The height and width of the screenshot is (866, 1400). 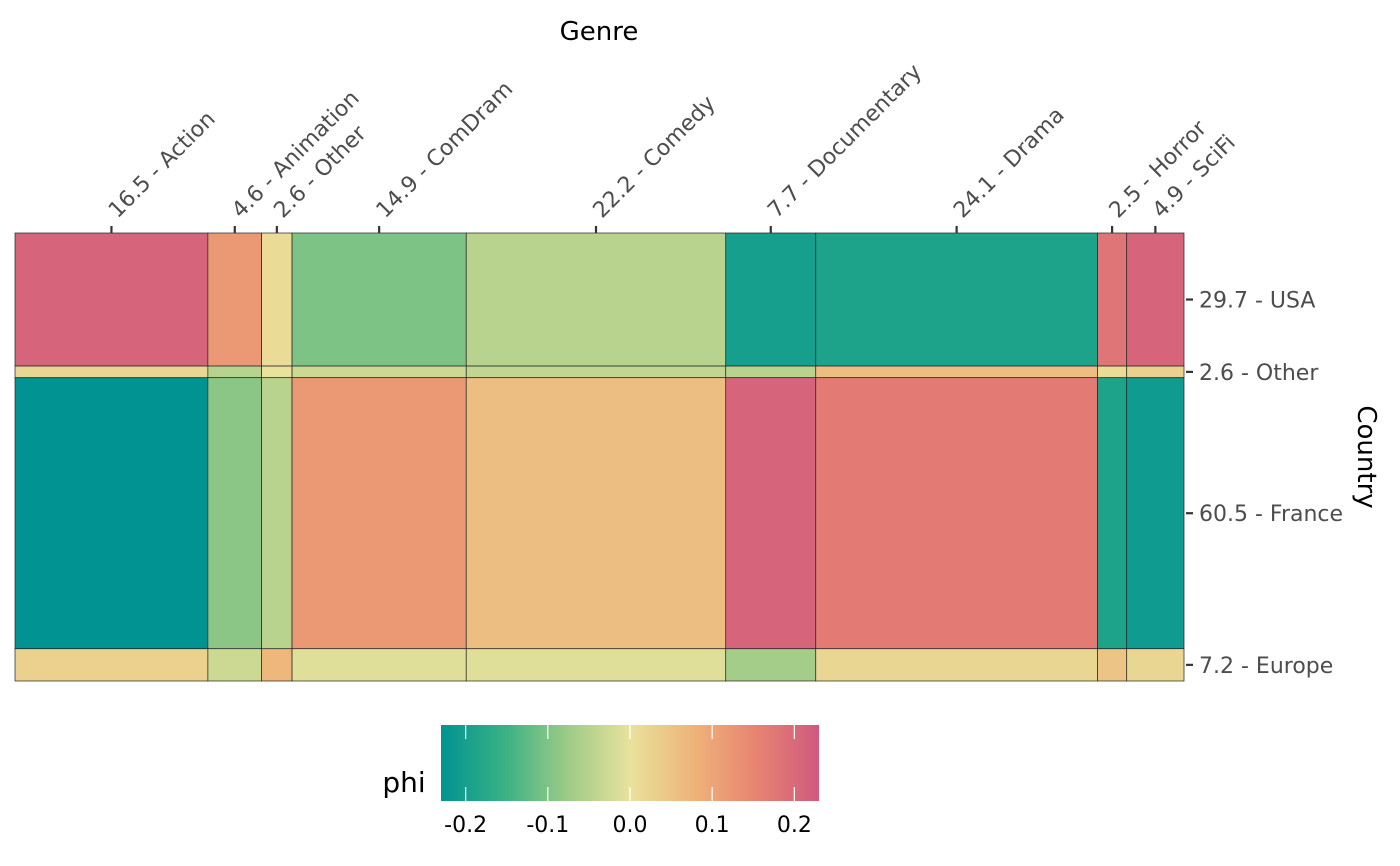 What do you see at coordinates (379, 665) in the screenshot?
I see `tile-r3-c3` at bounding box center [379, 665].